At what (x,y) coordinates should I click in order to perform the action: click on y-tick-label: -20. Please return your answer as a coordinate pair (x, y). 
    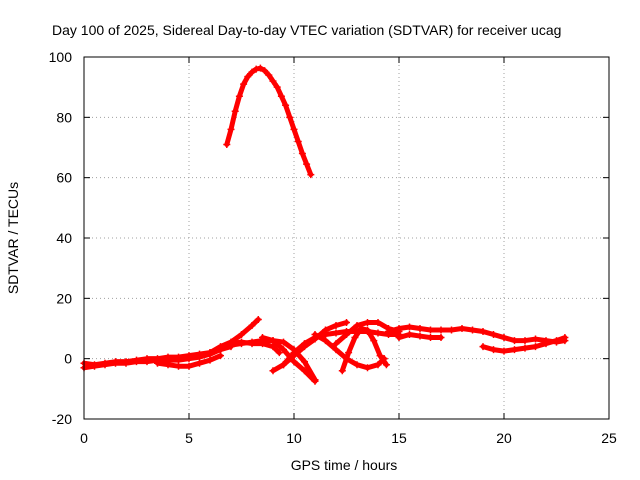
    Looking at the image, I should click on (62, 419).